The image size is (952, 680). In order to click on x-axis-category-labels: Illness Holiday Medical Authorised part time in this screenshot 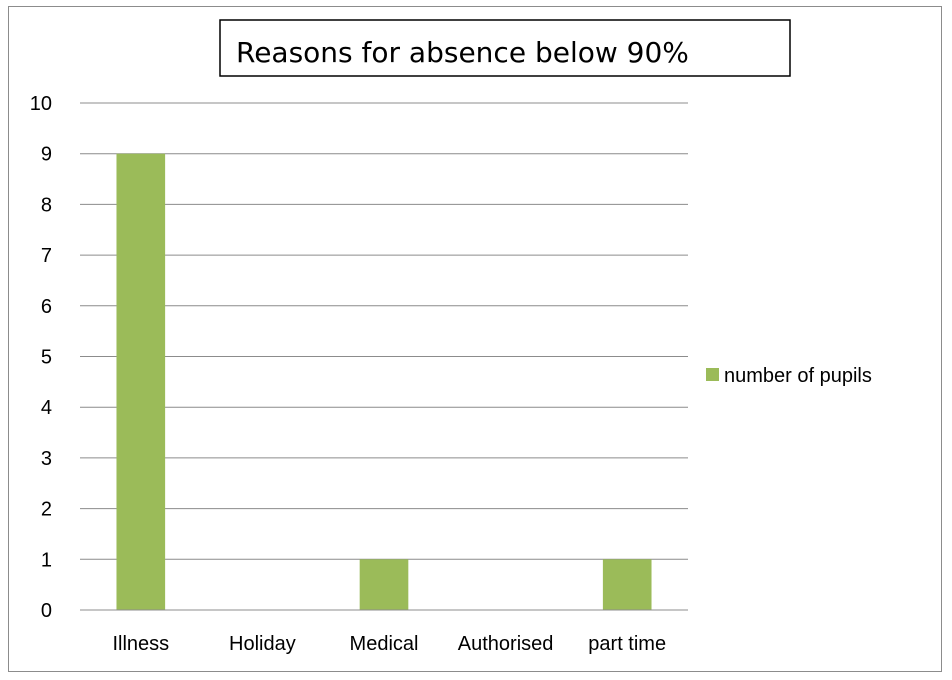, I will do `click(389, 644)`.